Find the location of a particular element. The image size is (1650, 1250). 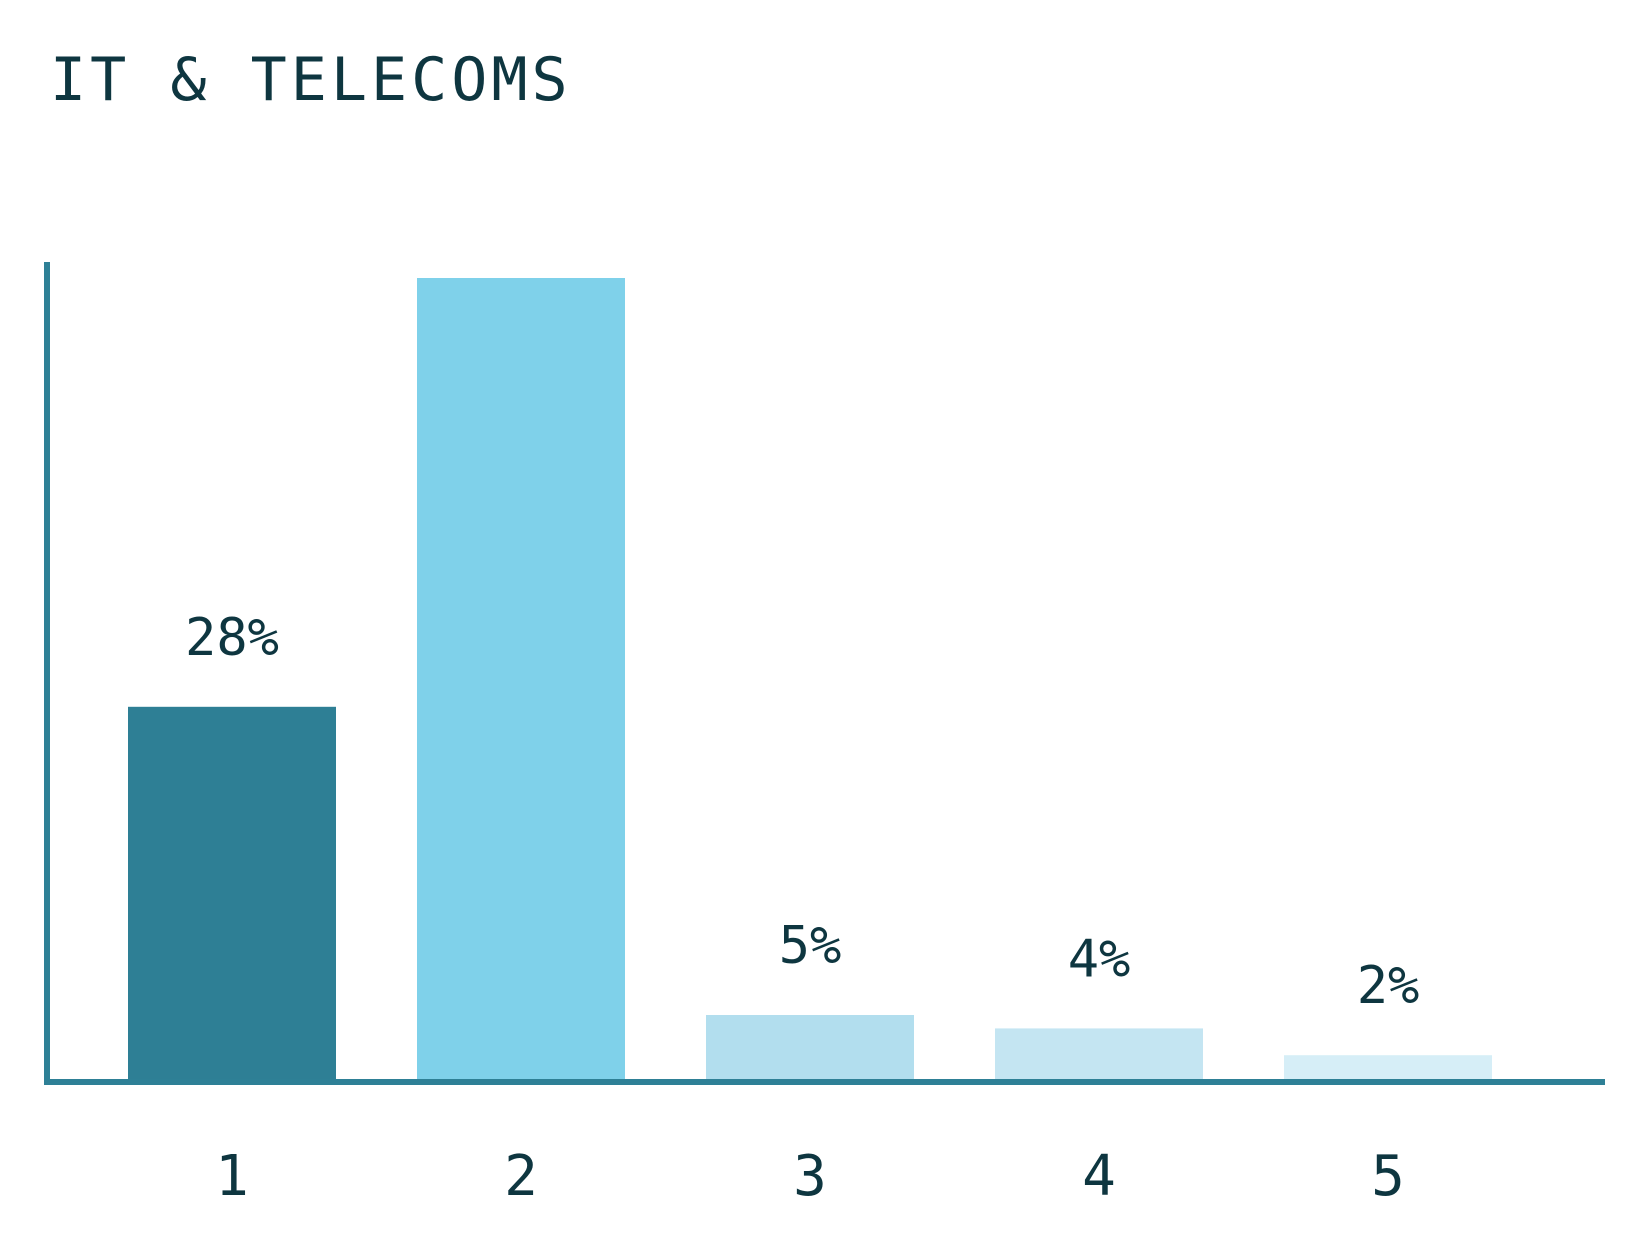

value-label-1: 28% is located at coordinates (232, 638).